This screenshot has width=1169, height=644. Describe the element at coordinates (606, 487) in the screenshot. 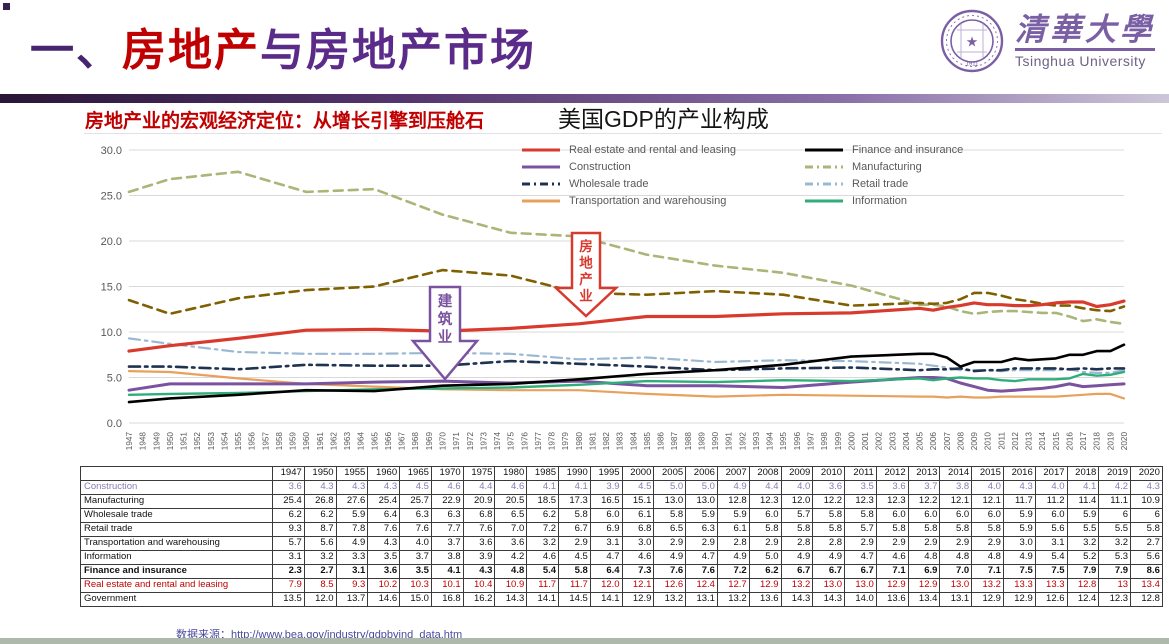

I see `table-cell: 3.9` at that location.